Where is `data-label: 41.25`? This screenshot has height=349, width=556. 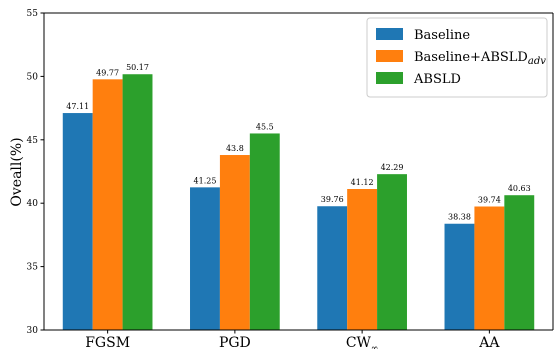
data-label: 41.25 is located at coordinates (205, 180).